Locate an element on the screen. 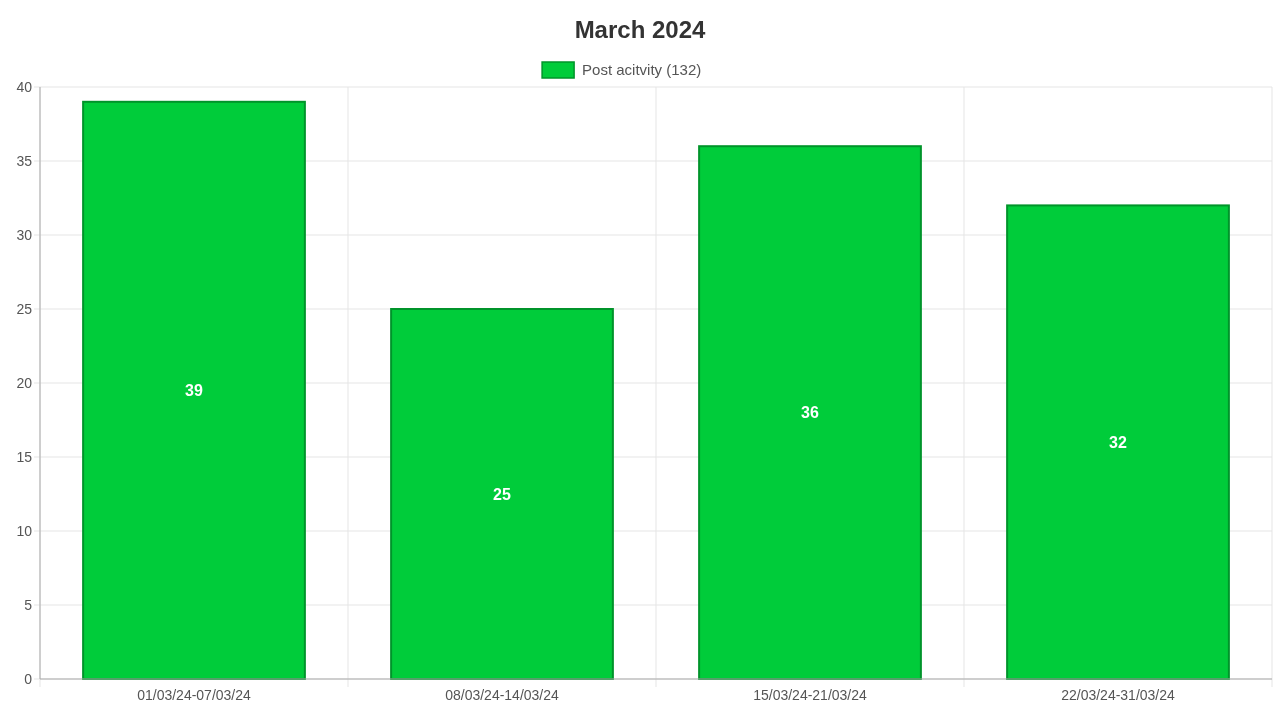  legend-label: Post acitvity (132) is located at coordinates (642, 70).